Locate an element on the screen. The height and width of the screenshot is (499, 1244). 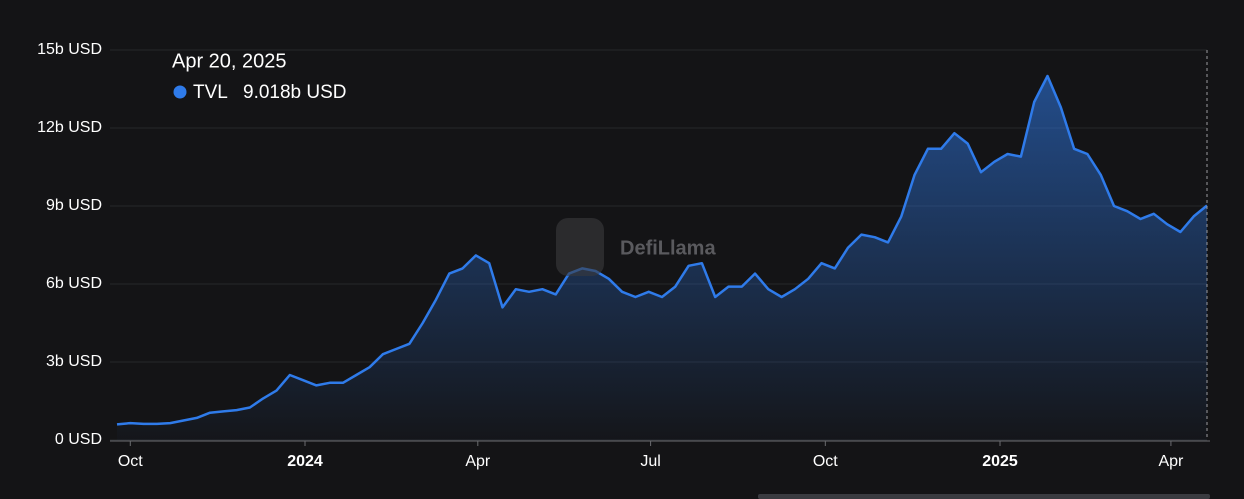
x-tick-label: 2025 is located at coordinates (1000, 461).